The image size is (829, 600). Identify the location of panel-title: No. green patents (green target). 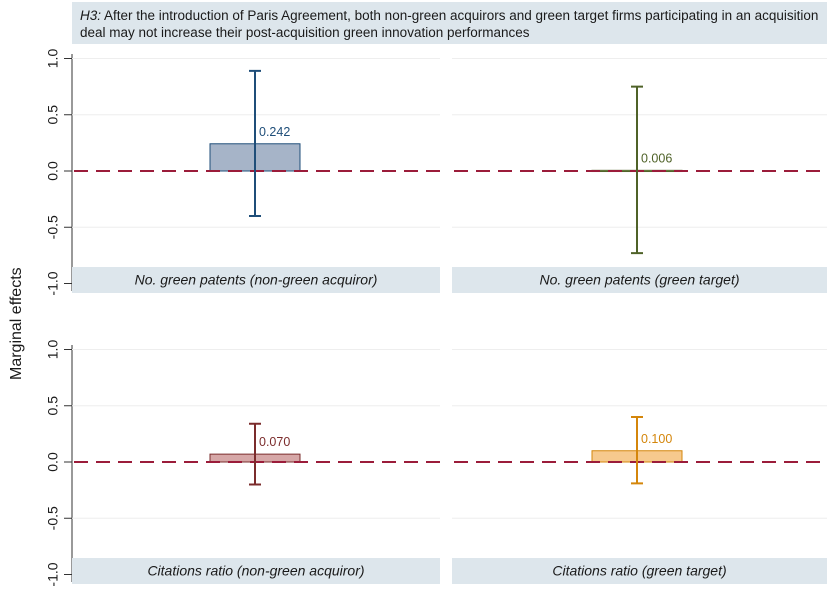
(639, 280).